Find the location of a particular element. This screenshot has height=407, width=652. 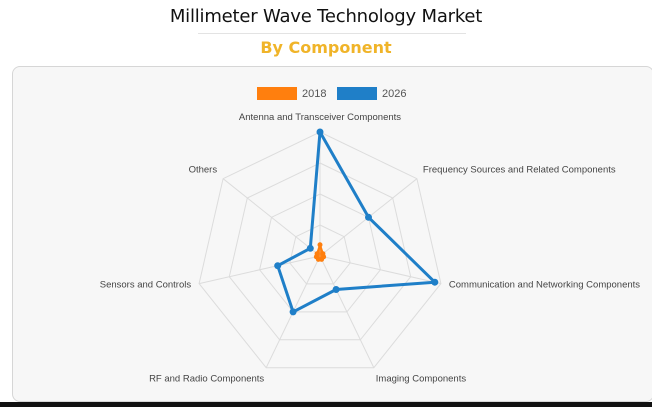

legend: 2018 2026 is located at coordinates (331, 93).